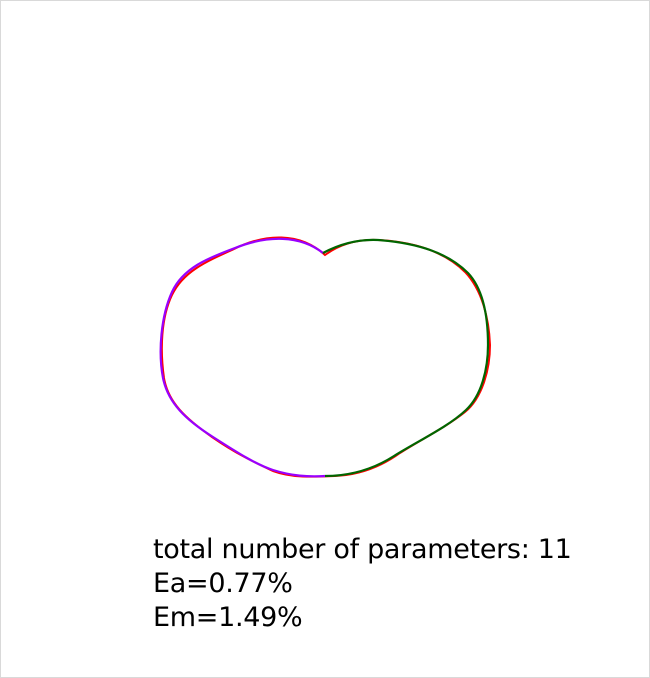 This screenshot has height=678, width=650. What do you see at coordinates (242, 357) in the screenshot?
I see `fit-contour-left` at bounding box center [242, 357].